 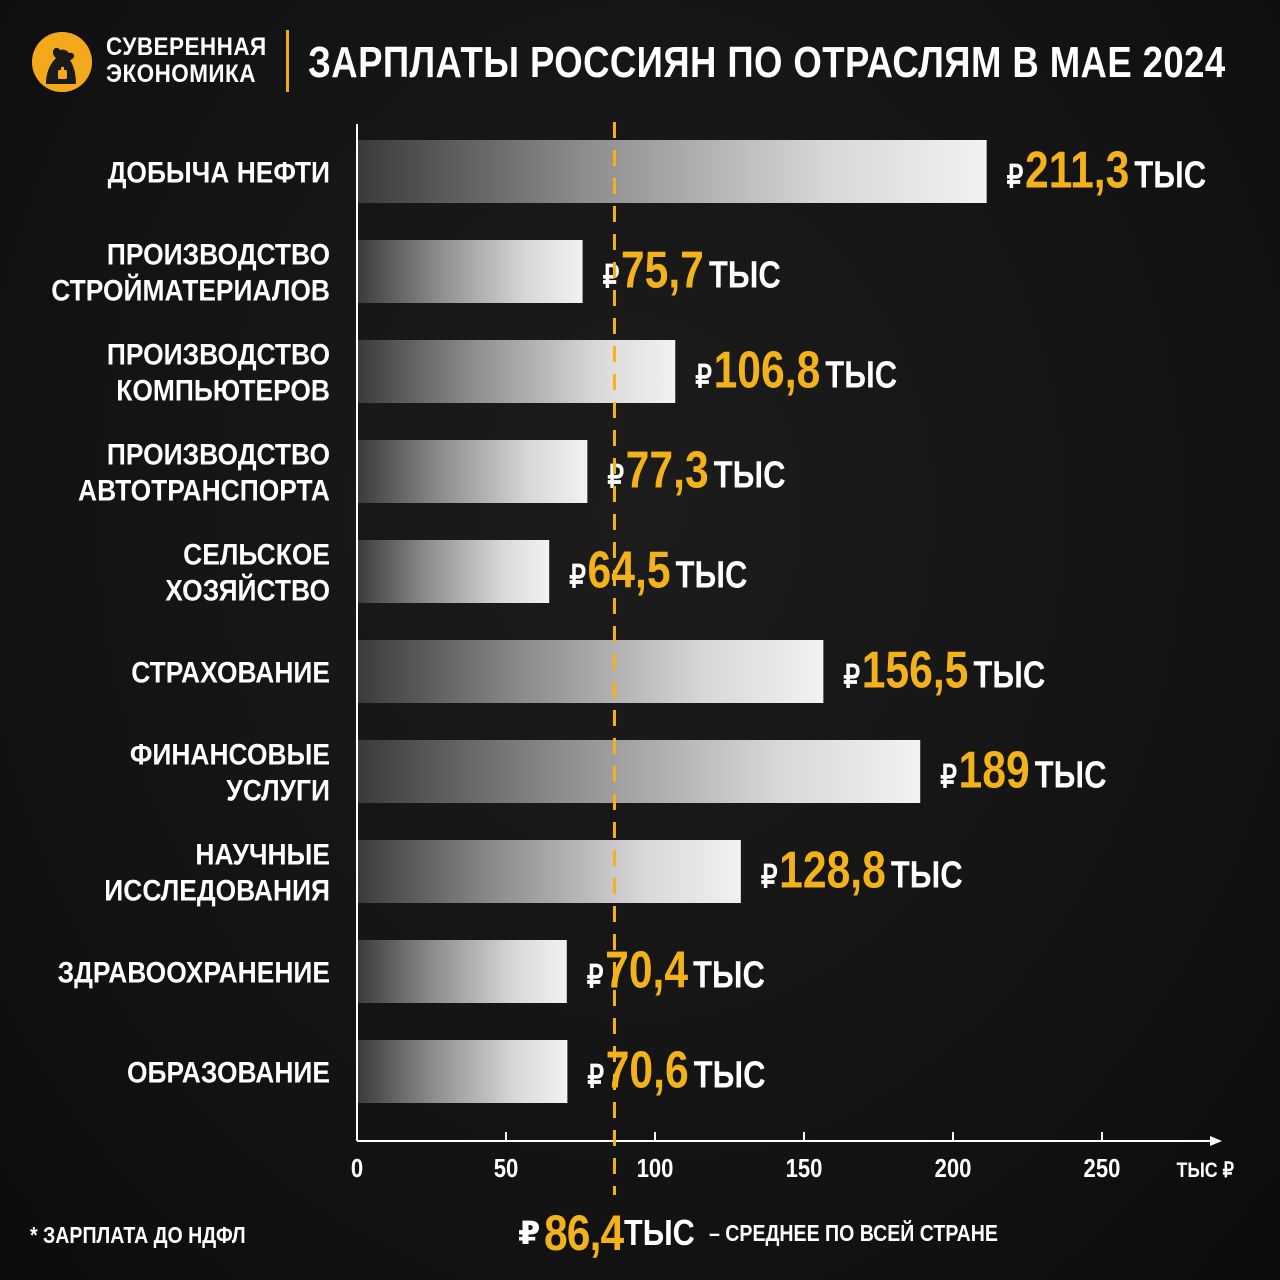 I want to click on x-tick-label: 250, so click(x=1102, y=1168).